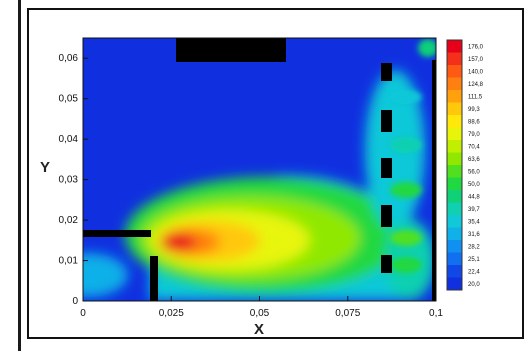 This screenshot has width=528, height=351. What do you see at coordinates (347, 313) in the screenshot?
I see `x-tick-label: 0,075` at bounding box center [347, 313].